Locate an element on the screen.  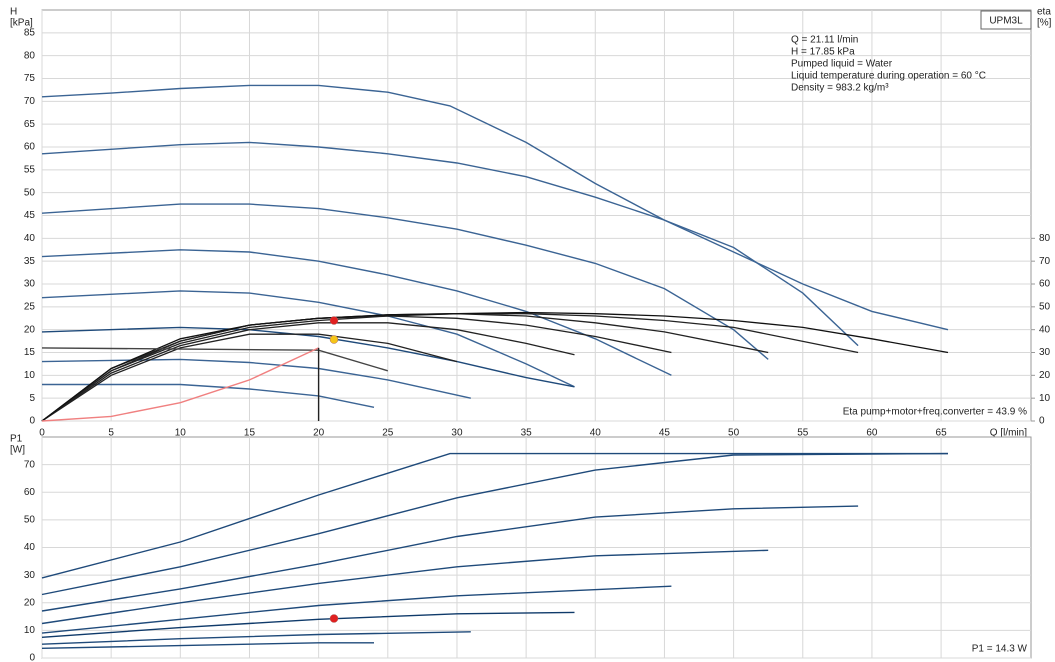
x-axis-label: Q [l/min] is located at coordinates (1008, 433).